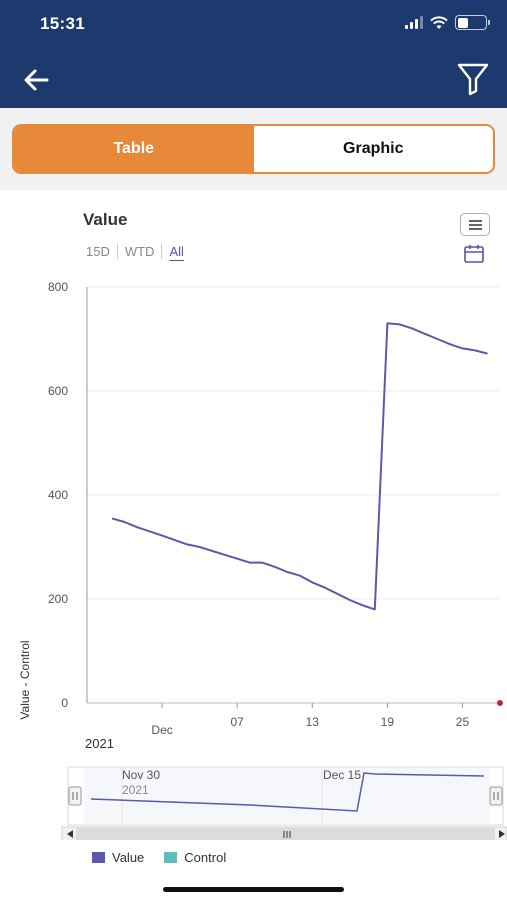 The height and width of the screenshot is (900, 507). I want to click on range-selector: 15D WTD All, so click(138, 251).